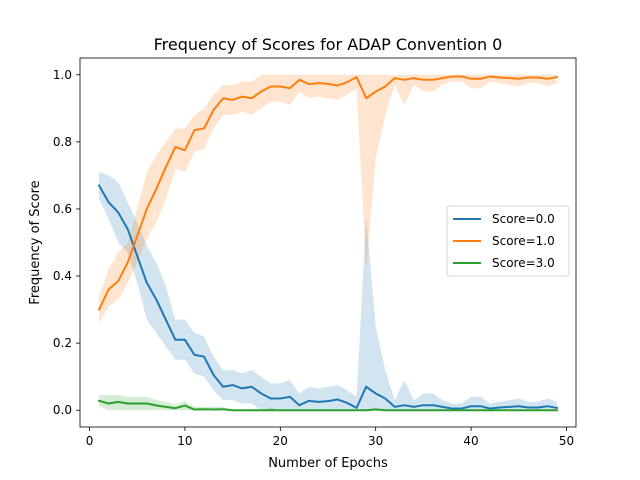 Image resolution: width=640 pixels, height=480 pixels. Describe the element at coordinates (62, 410) in the screenshot. I see `y-tick-label: 0.0` at that location.